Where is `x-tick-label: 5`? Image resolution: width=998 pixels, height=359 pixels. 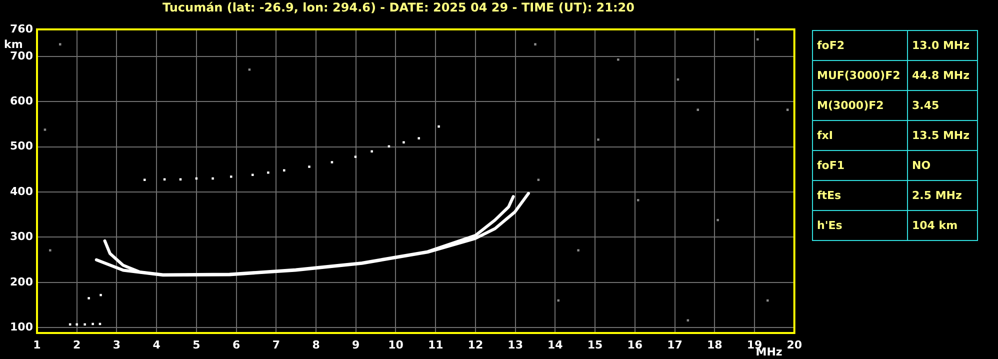
x-tick-label: 5 is located at coordinates (196, 345).